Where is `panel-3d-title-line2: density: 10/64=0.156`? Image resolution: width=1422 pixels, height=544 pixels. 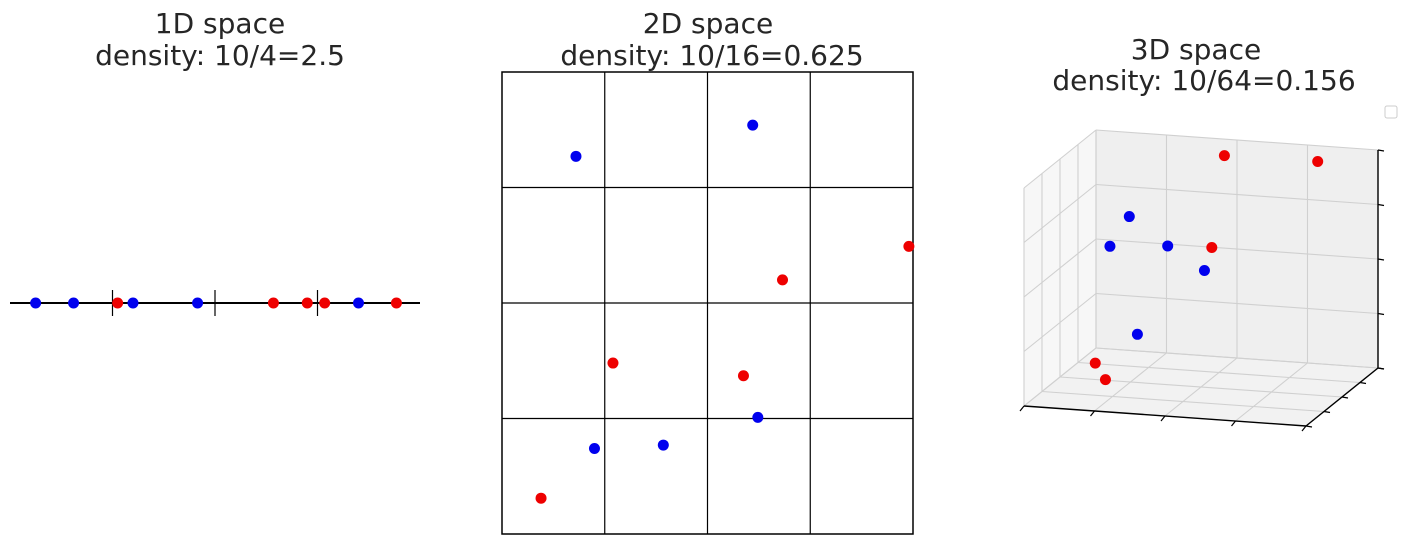
panel-3d-title-line2: density: 10/64=0.156 is located at coordinates (1203, 80).